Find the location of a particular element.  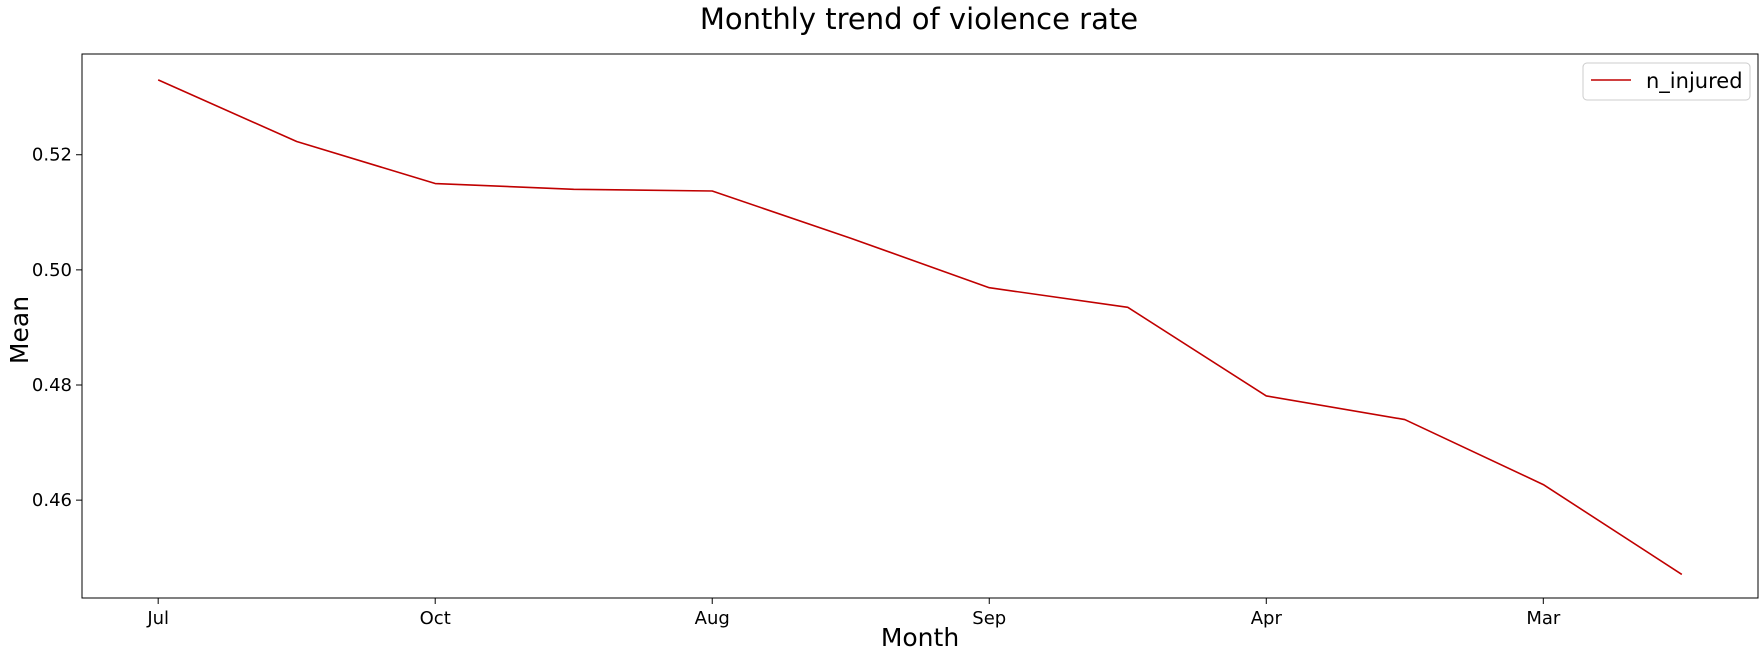

y-axis-label: Mean is located at coordinates (19, 330).